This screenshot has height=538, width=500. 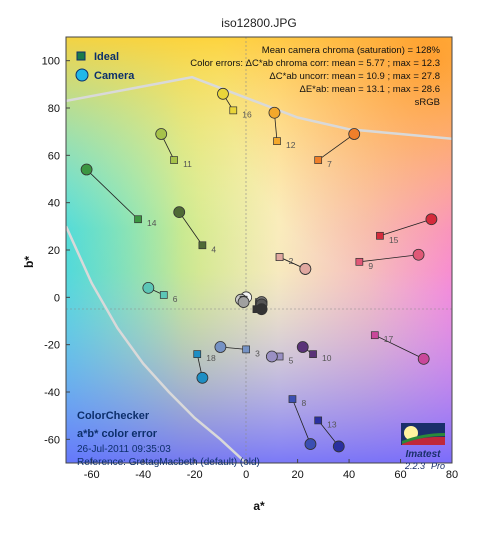 I want to click on watermark: yesky 天极网, so click(x=414, y=517).